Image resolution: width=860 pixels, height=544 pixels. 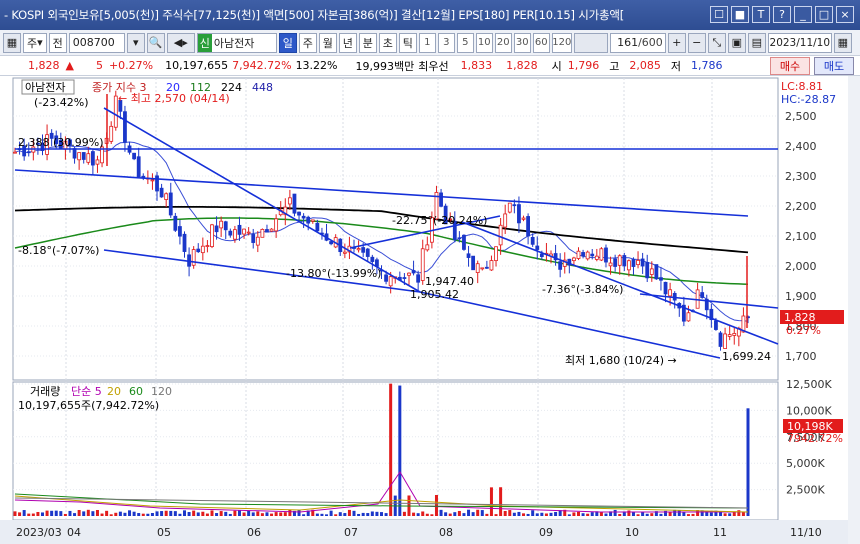 I want to click on tab-period-day: 일, so click(x=287, y=42).